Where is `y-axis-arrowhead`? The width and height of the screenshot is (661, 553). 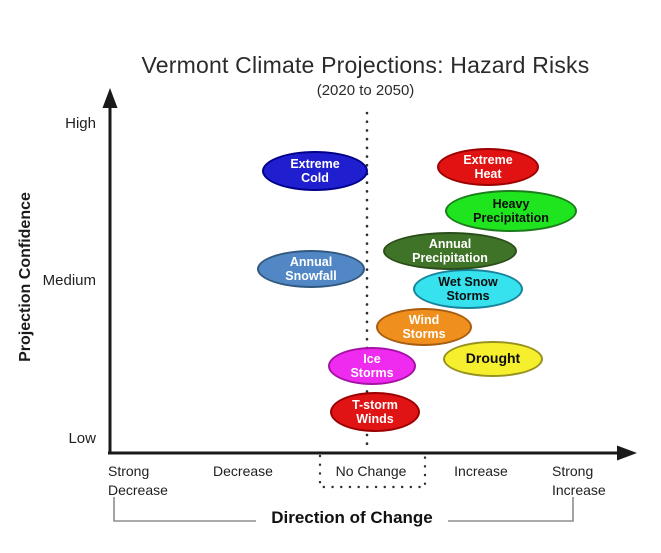
y-axis-arrowhead is located at coordinates (110, 98).